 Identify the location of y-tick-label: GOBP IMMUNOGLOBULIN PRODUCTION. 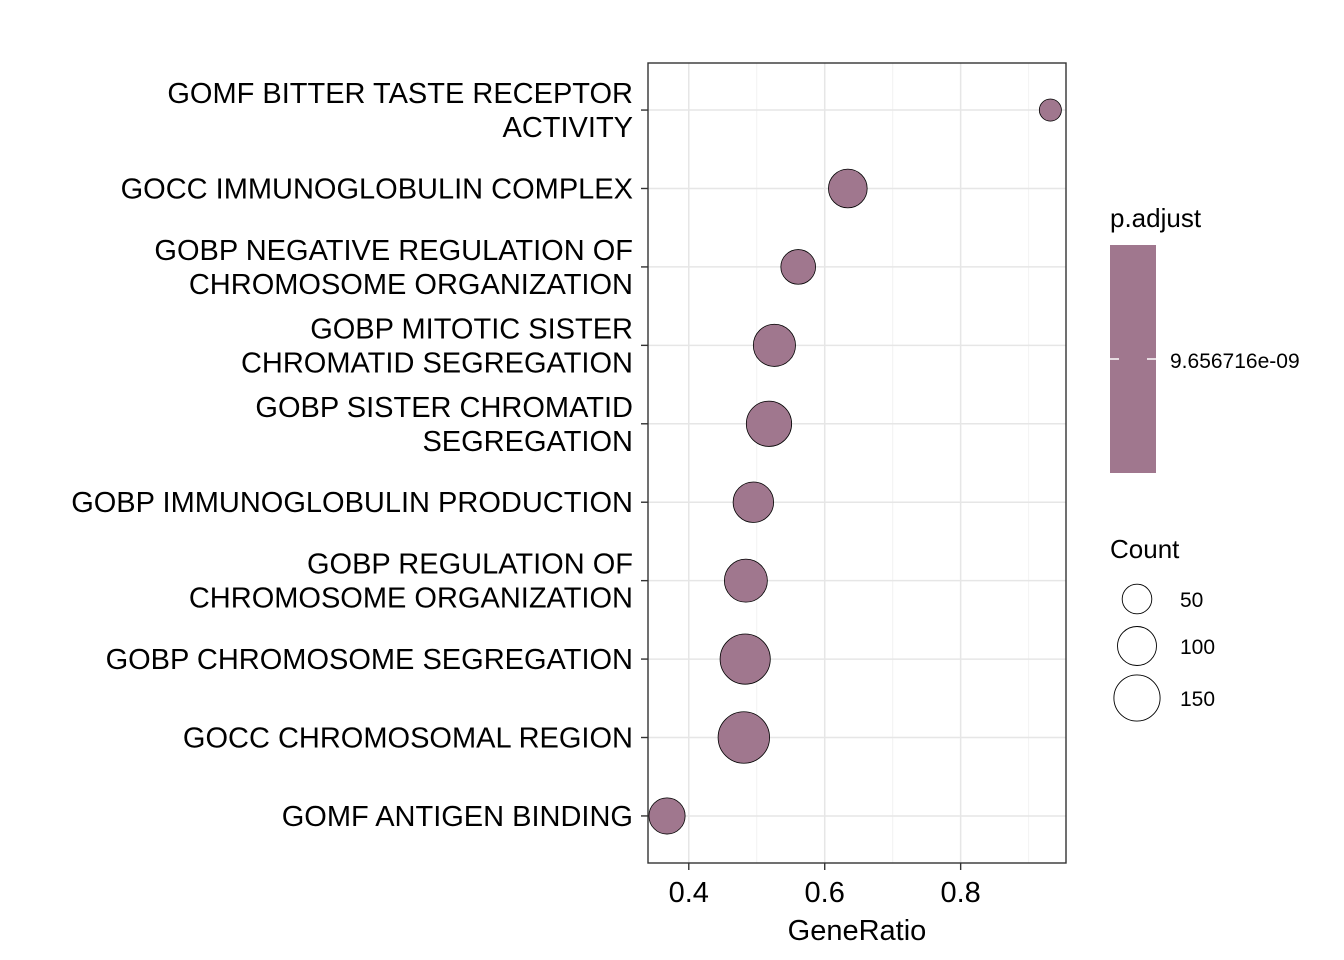
(352, 503).